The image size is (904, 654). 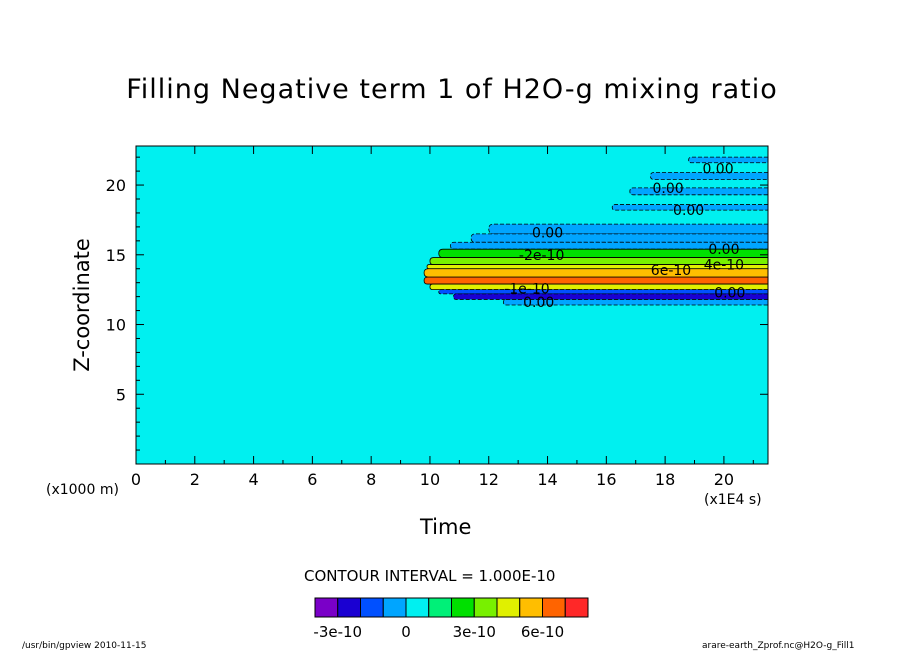 I want to click on contour-bands, so click(x=596, y=231).